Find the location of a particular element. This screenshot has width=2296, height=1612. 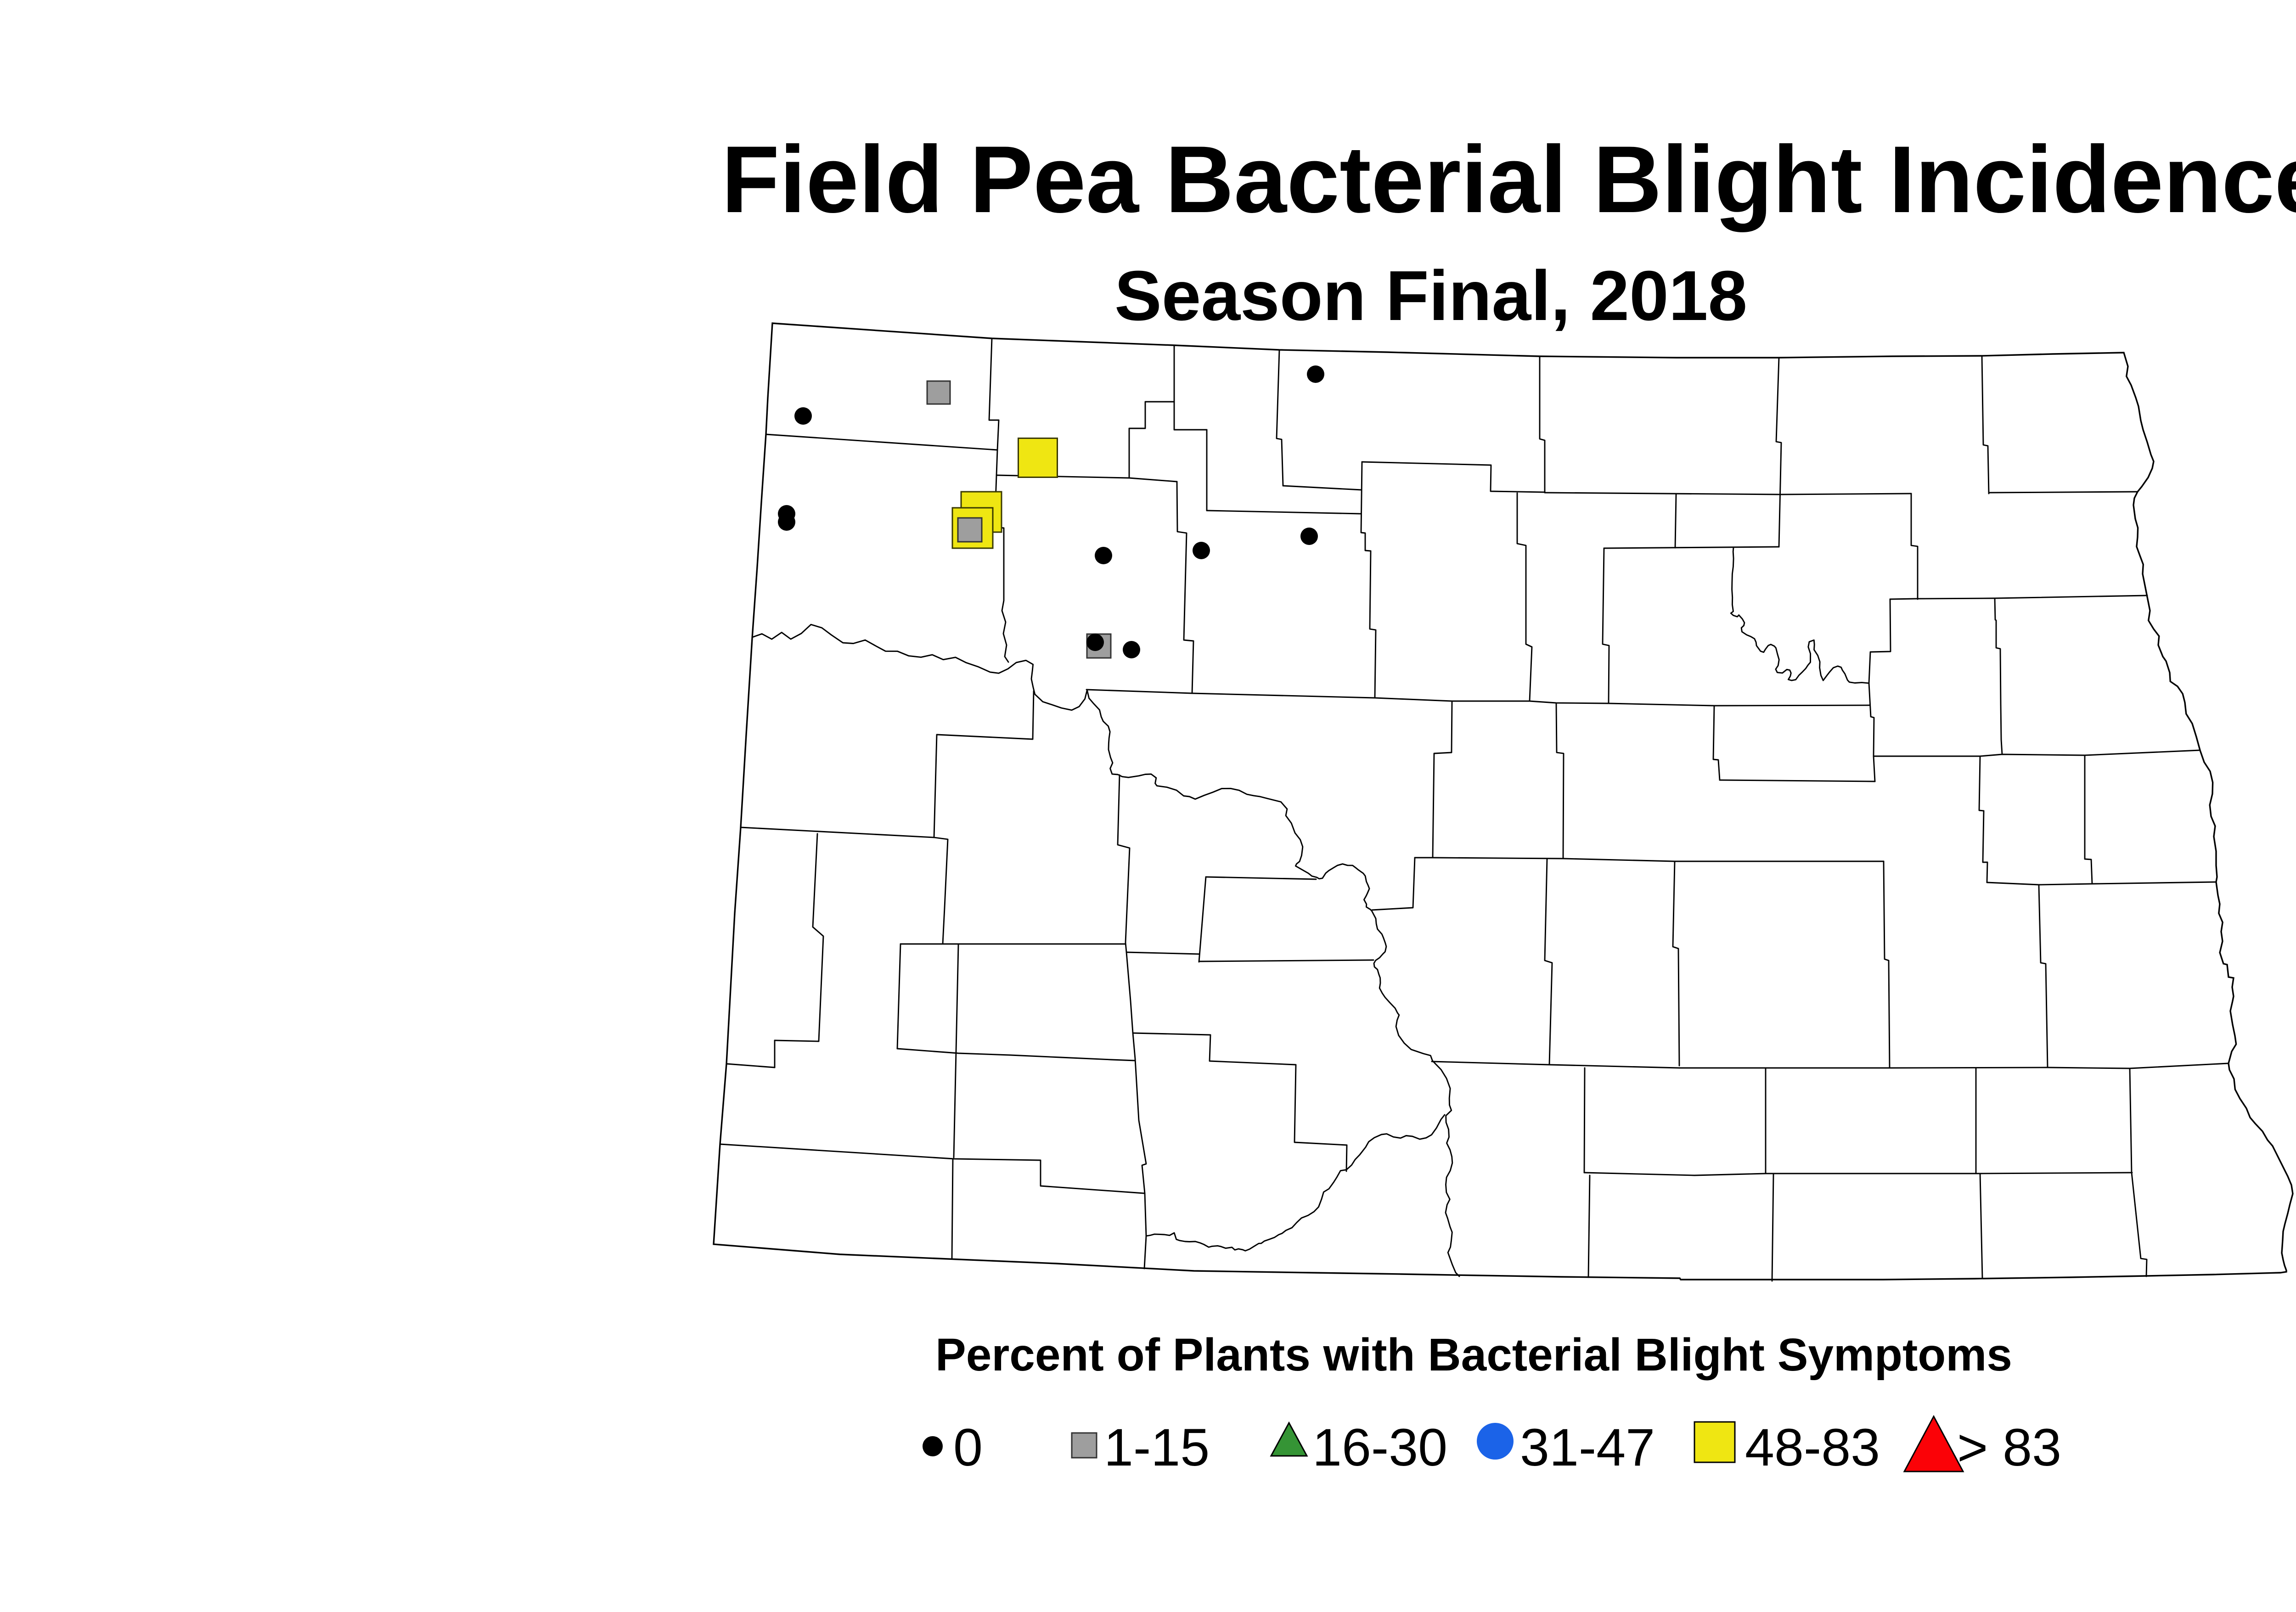

svg-text: 48-83 is located at coordinates (1812, 1448).